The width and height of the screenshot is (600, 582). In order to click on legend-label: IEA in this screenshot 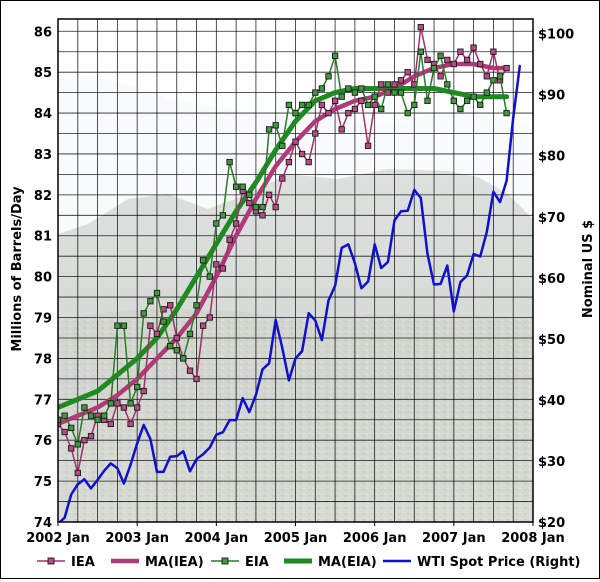, I will do `click(83, 562)`.